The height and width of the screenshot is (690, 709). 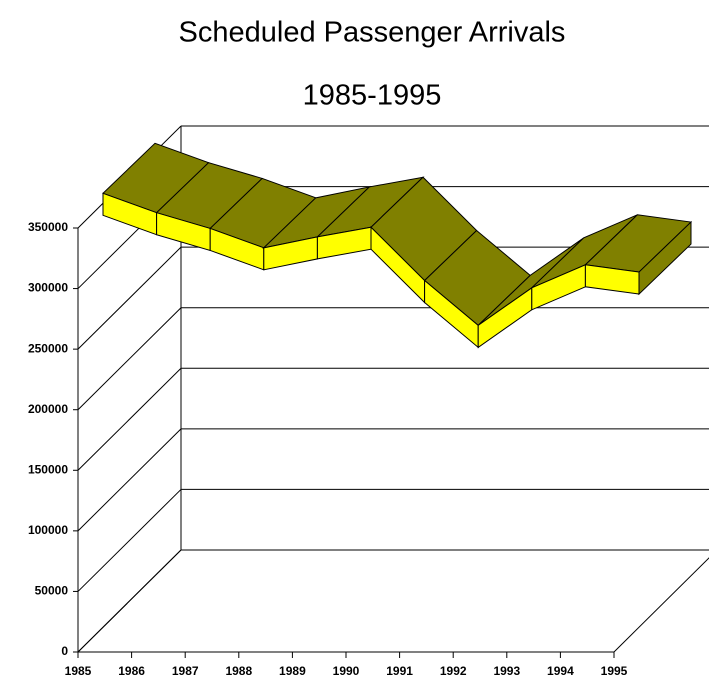 I want to click on floor-edge, so click(x=661, y=605).